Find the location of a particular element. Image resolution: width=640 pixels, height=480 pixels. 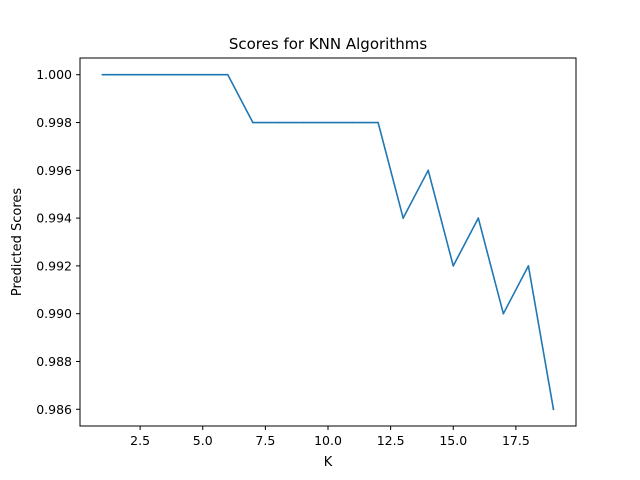

x-tick-label: 7.5 is located at coordinates (265, 440).